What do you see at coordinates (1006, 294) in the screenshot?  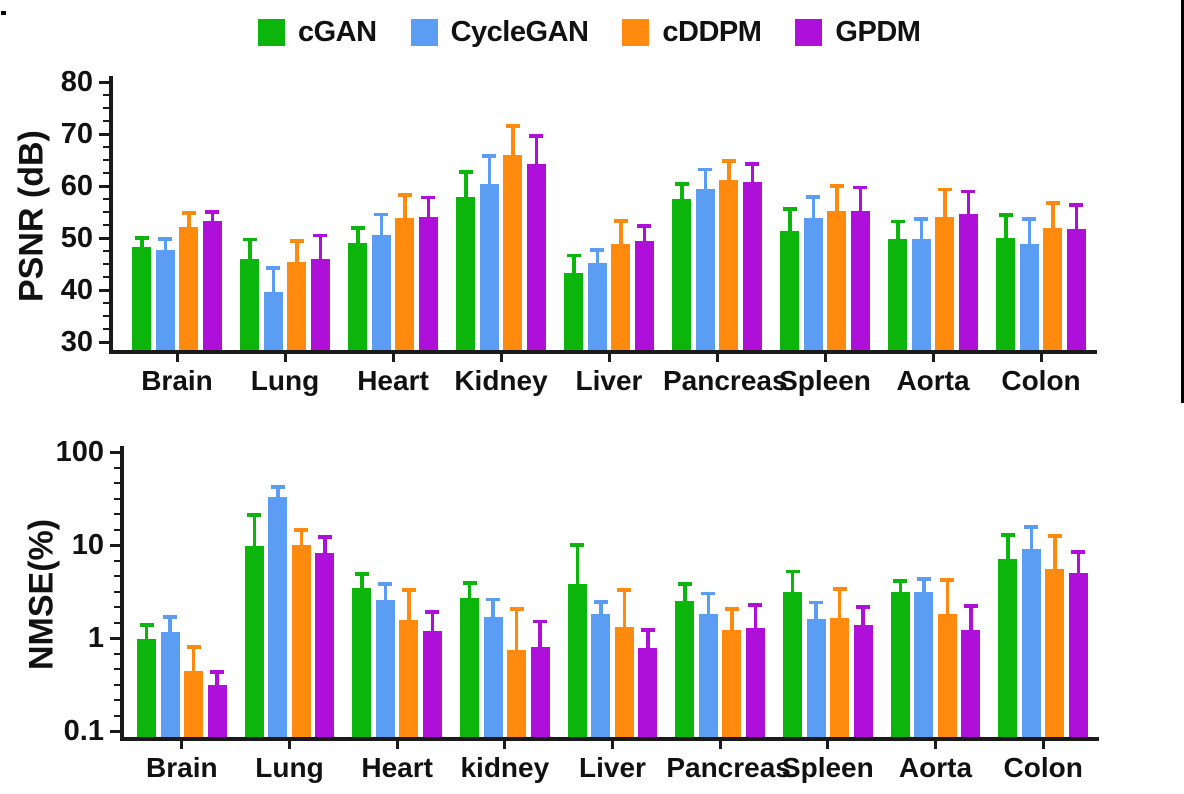 I see `bar-cgan-colon` at bounding box center [1006, 294].